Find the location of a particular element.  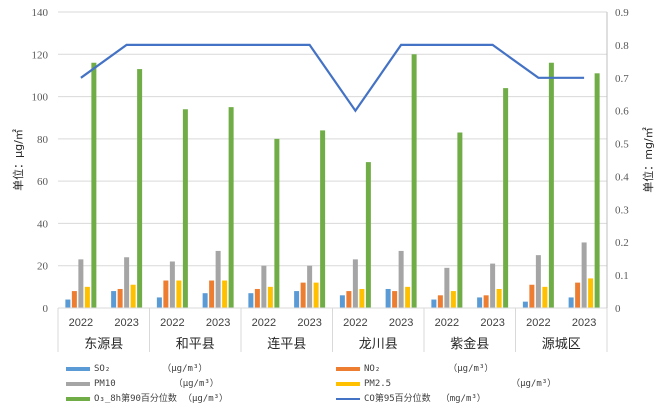

legend-item-so2: SO₂ （μg/m³） is located at coordinates (136, 369).